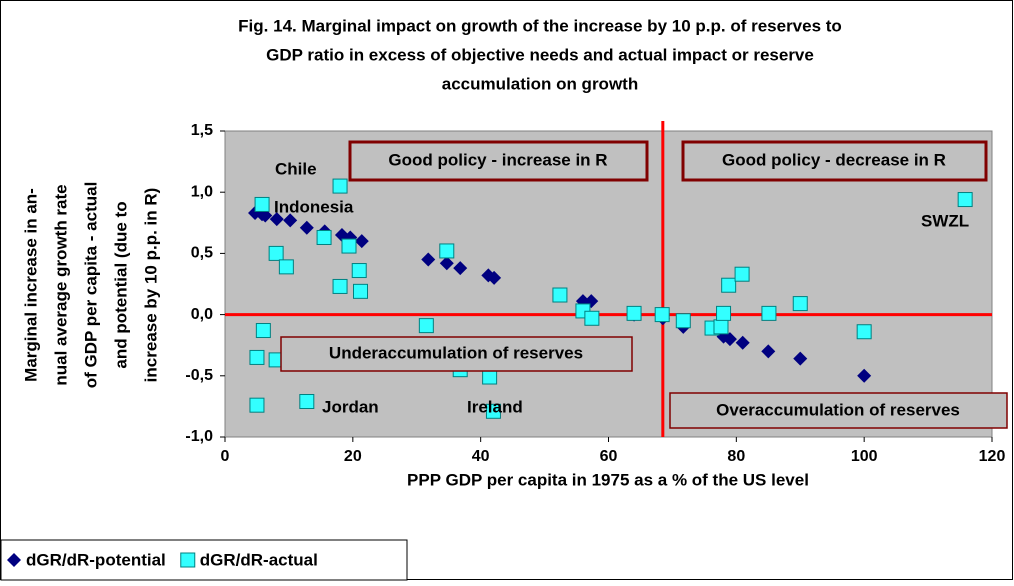 The height and width of the screenshot is (586, 1014). Describe the element at coordinates (202, 253) in the screenshot. I see `y-tick-label: 0,5` at that location.